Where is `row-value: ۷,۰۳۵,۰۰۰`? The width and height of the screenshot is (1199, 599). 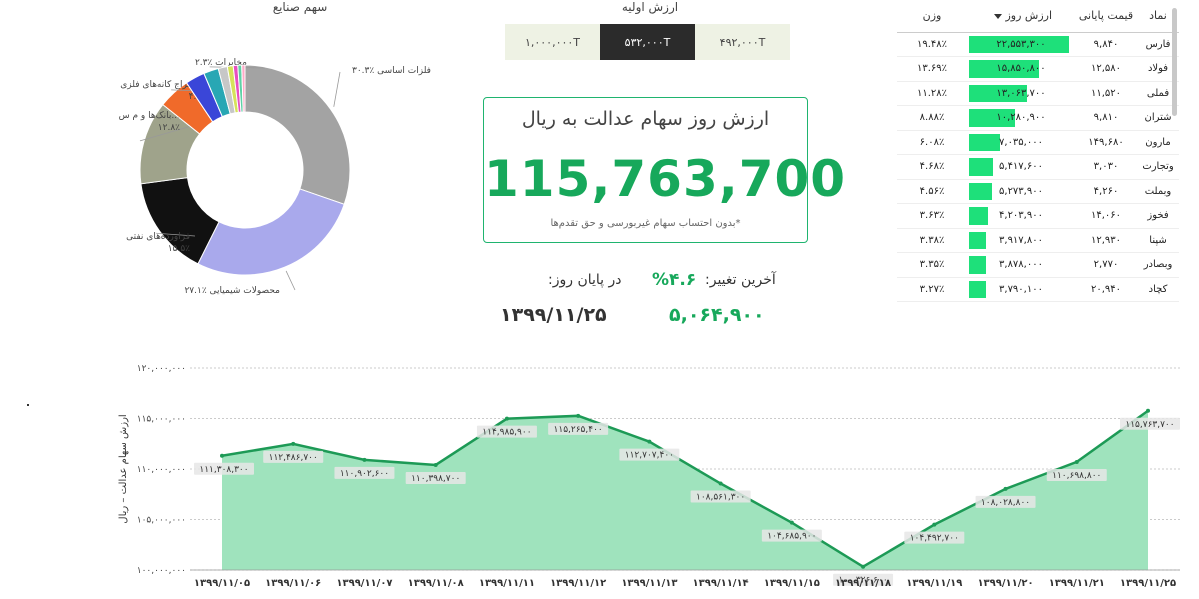 row-value: ۷,۰۳۵,۰۰۰ is located at coordinates (1021, 142).